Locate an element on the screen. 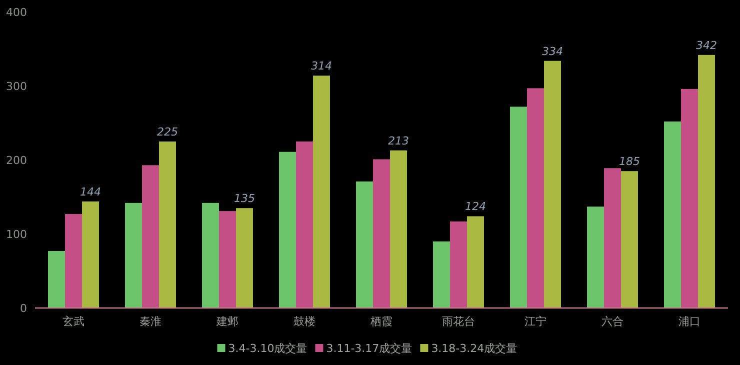 The width and height of the screenshot is (740, 365). x-tick-label: 鼓楼 is located at coordinates (305, 321).